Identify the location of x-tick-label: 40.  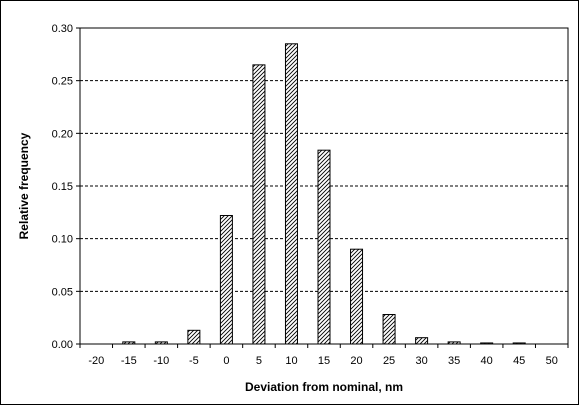
(487, 361).